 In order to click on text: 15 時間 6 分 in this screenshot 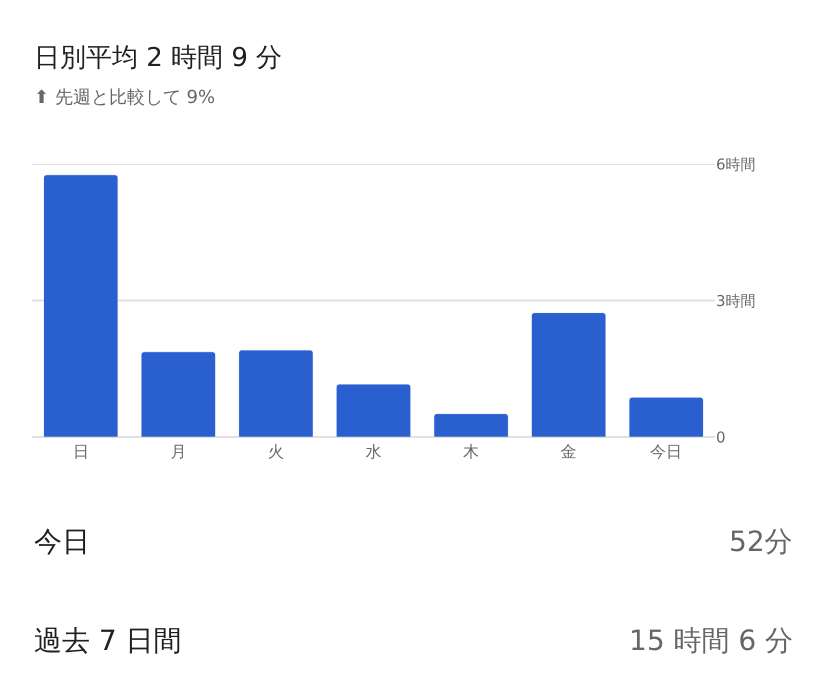, I will do `click(711, 640)`.